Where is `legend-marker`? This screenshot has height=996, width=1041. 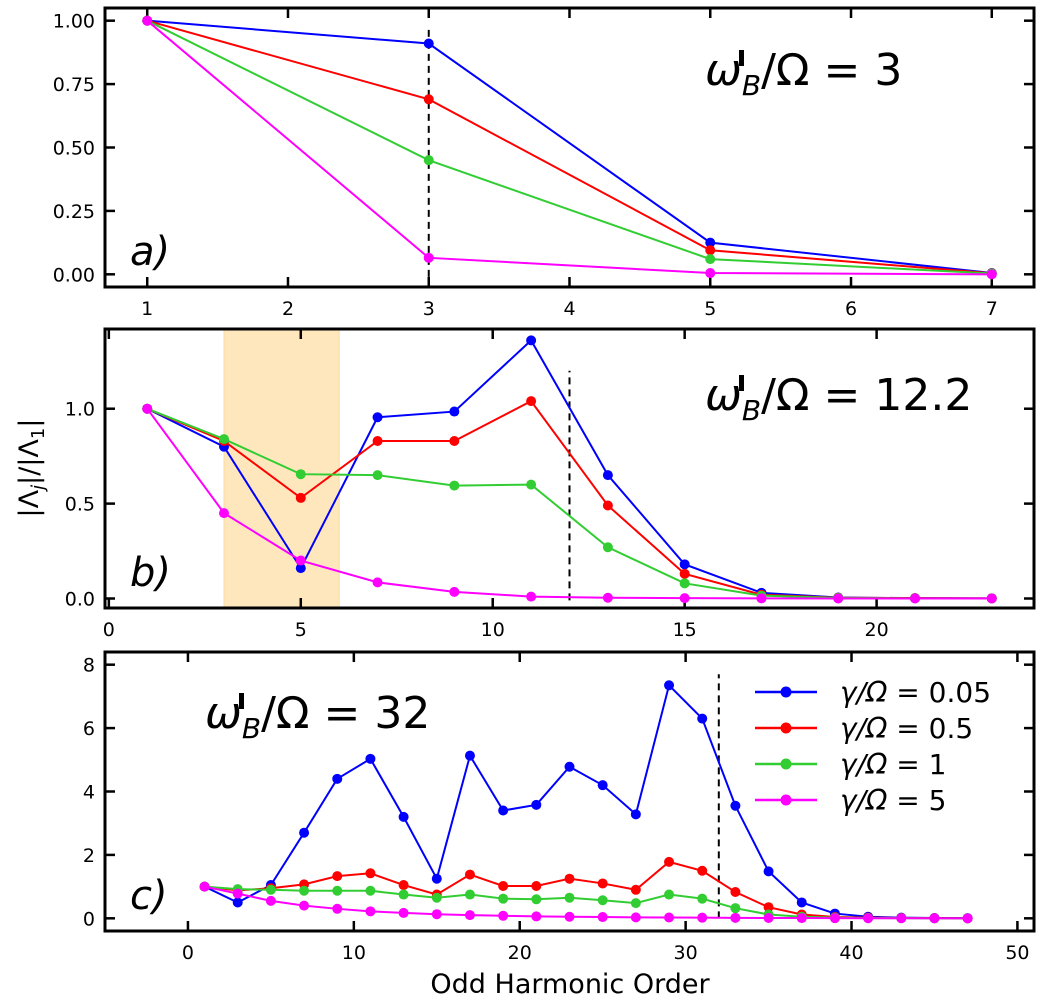
legend-marker is located at coordinates (786, 728).